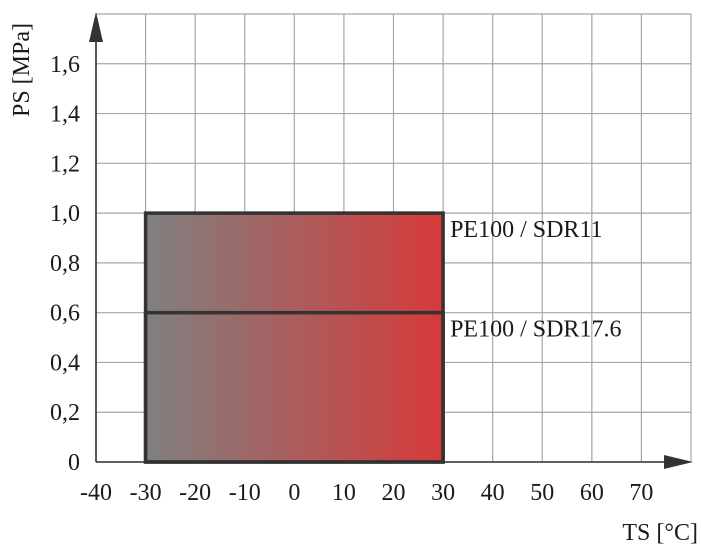 The width and height of the screenshot is (701, 545). I want to click on x-axis-ticks: -40 -30 -20 -10 0 10 20 30 40 50 60 70, so click(366, 493).